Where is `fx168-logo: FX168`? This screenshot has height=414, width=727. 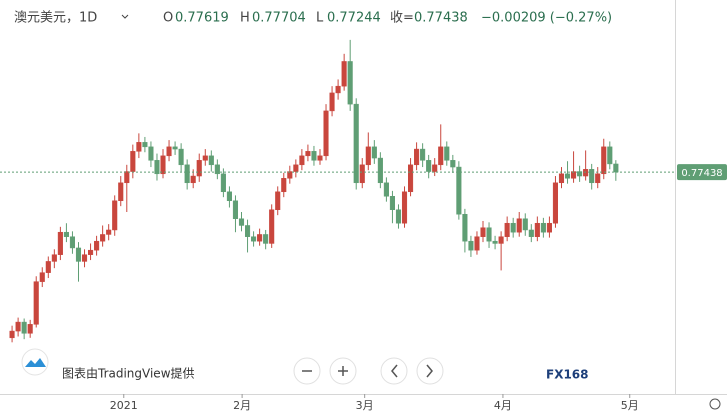
fx168-logo: FX168 is located at coordinates (567, 375).